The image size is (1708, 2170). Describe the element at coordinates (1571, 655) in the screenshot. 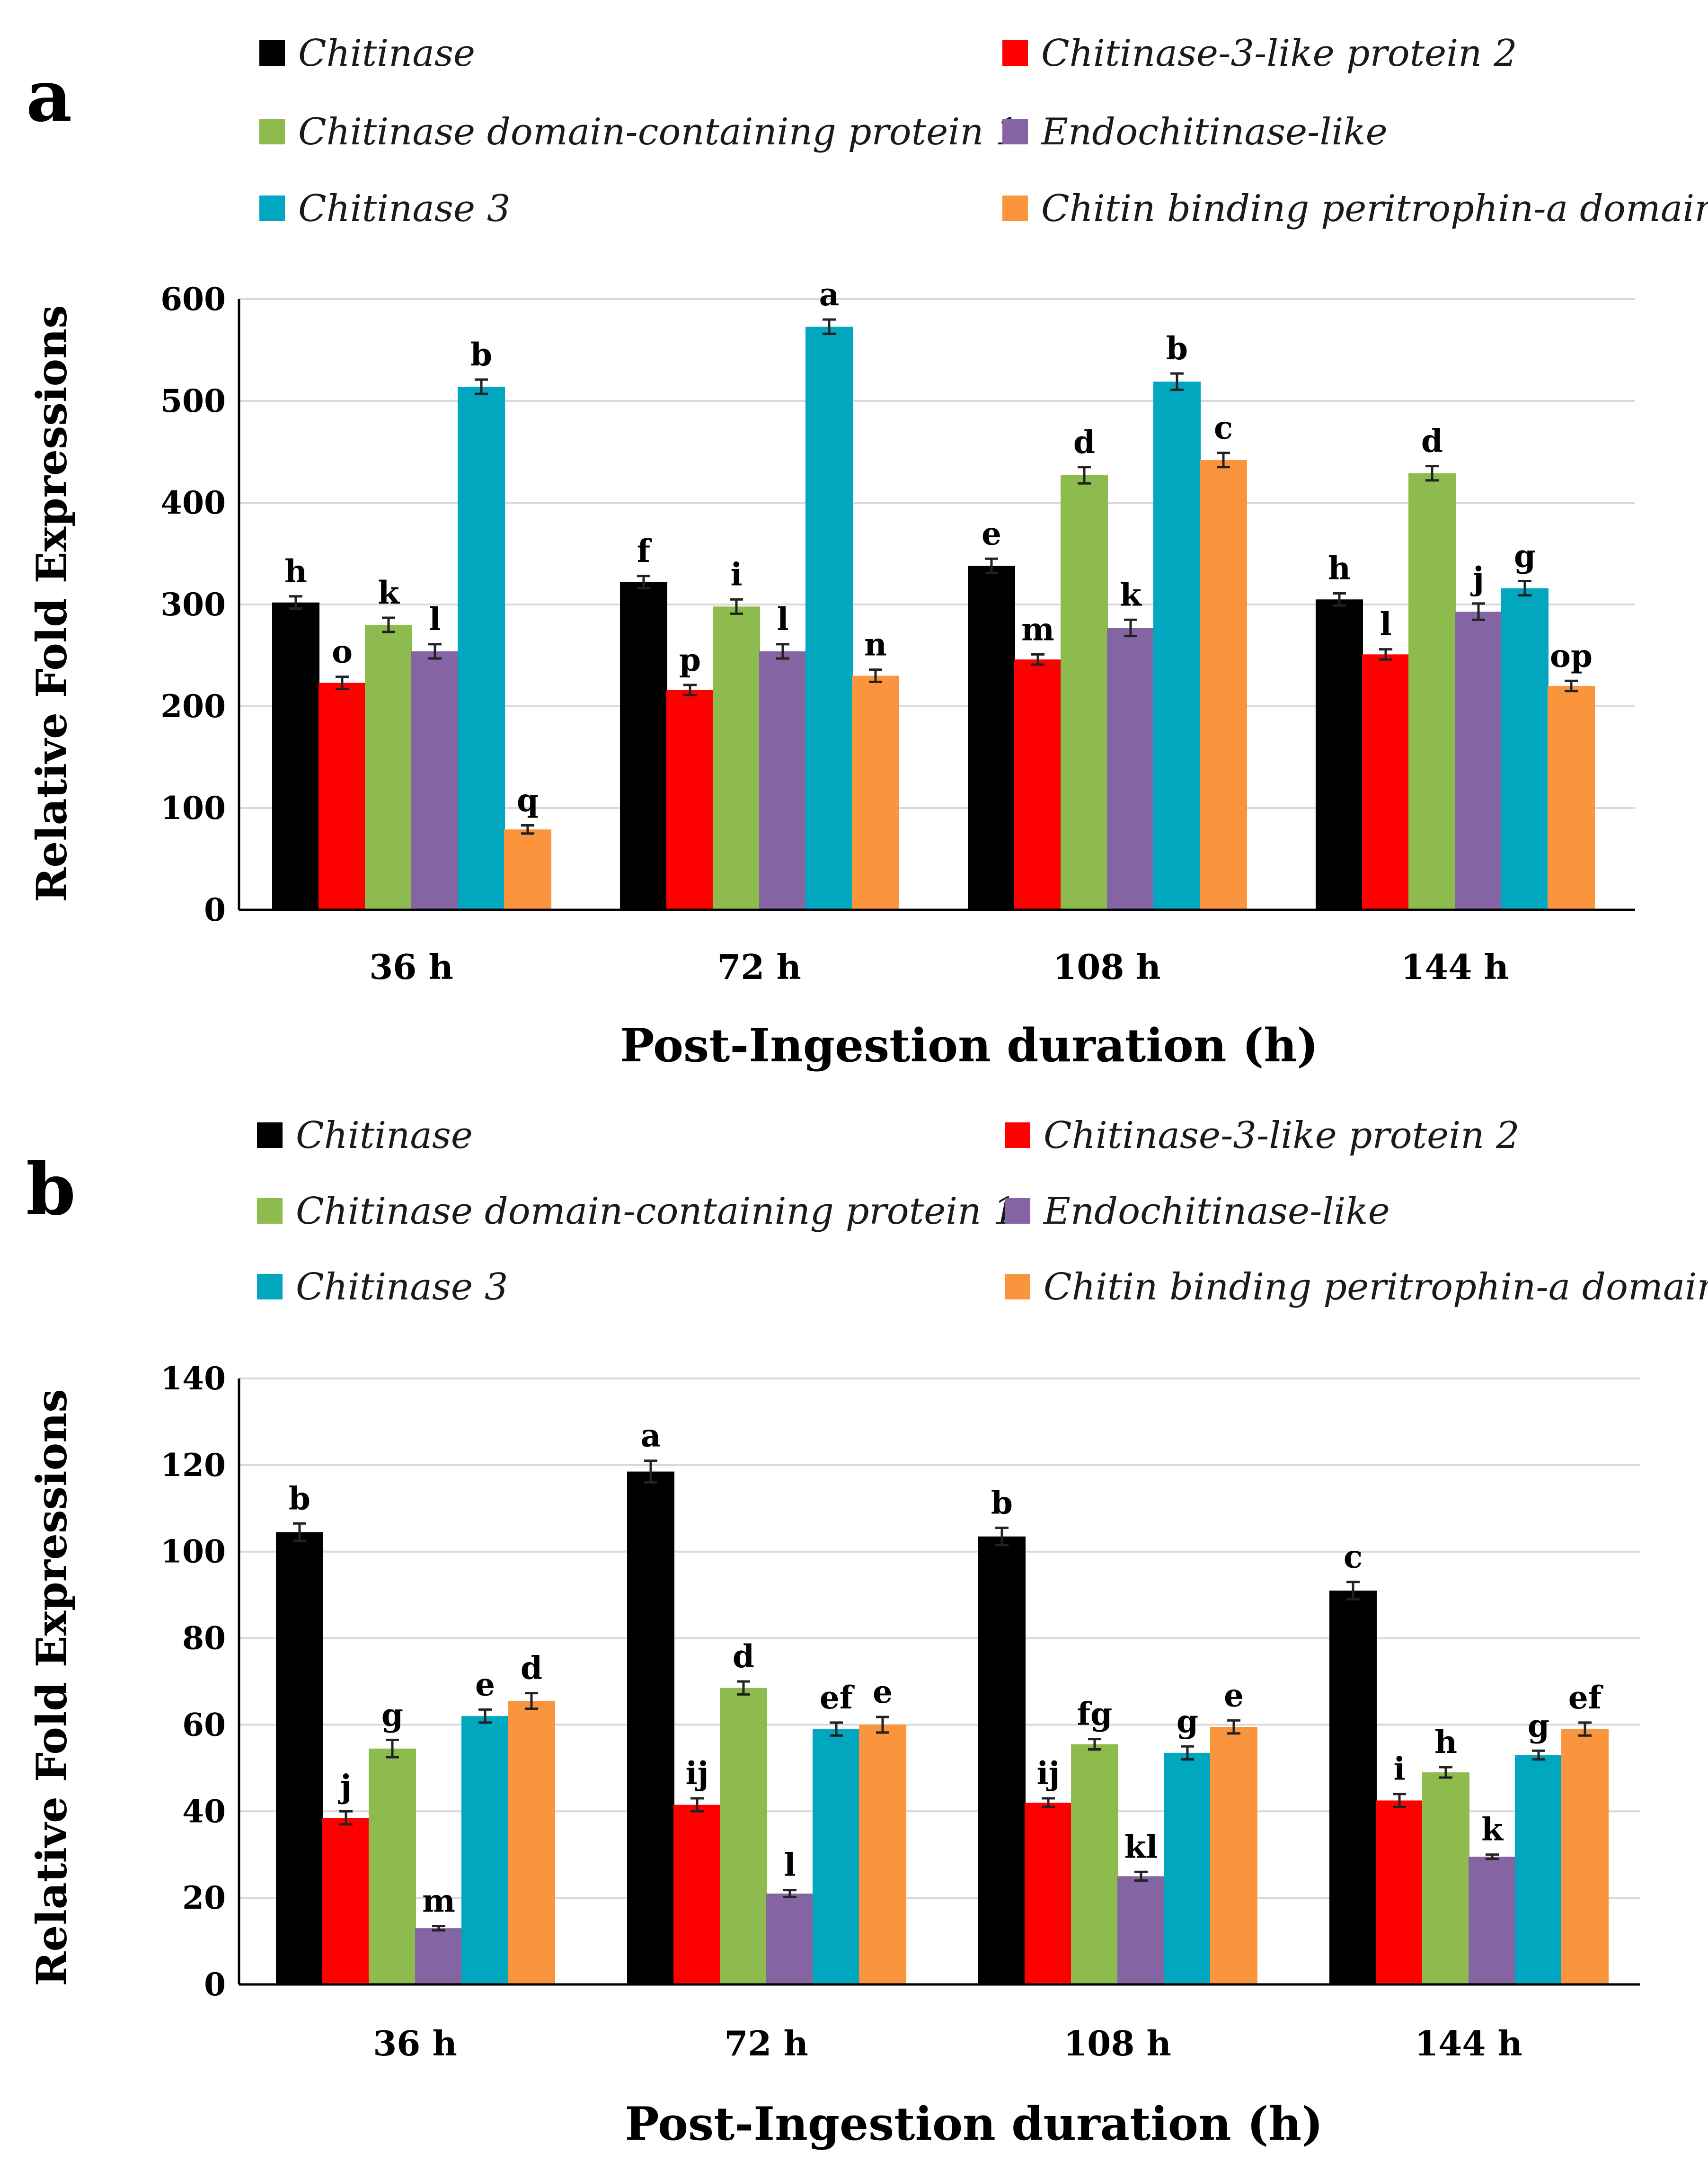

I see `panel-a-sig-letter-4-6: op` at that location.